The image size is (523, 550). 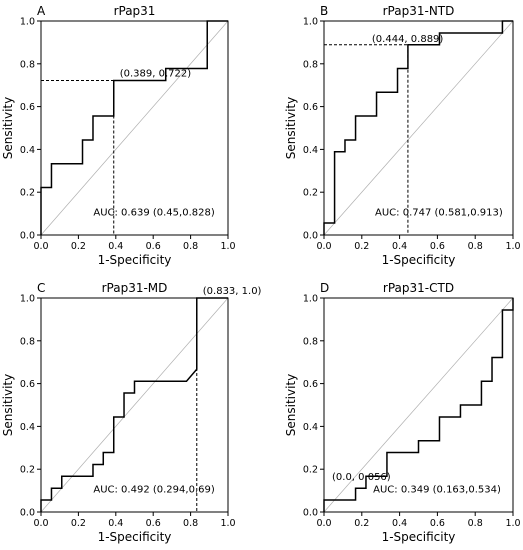 I want to click on panel-letter: C, so click(x=41, y=288).